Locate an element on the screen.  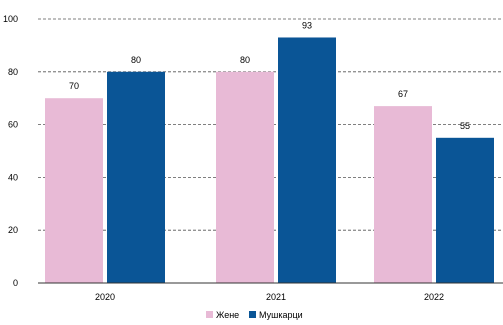
data-label: 55 is located at coordinates (465, 126).